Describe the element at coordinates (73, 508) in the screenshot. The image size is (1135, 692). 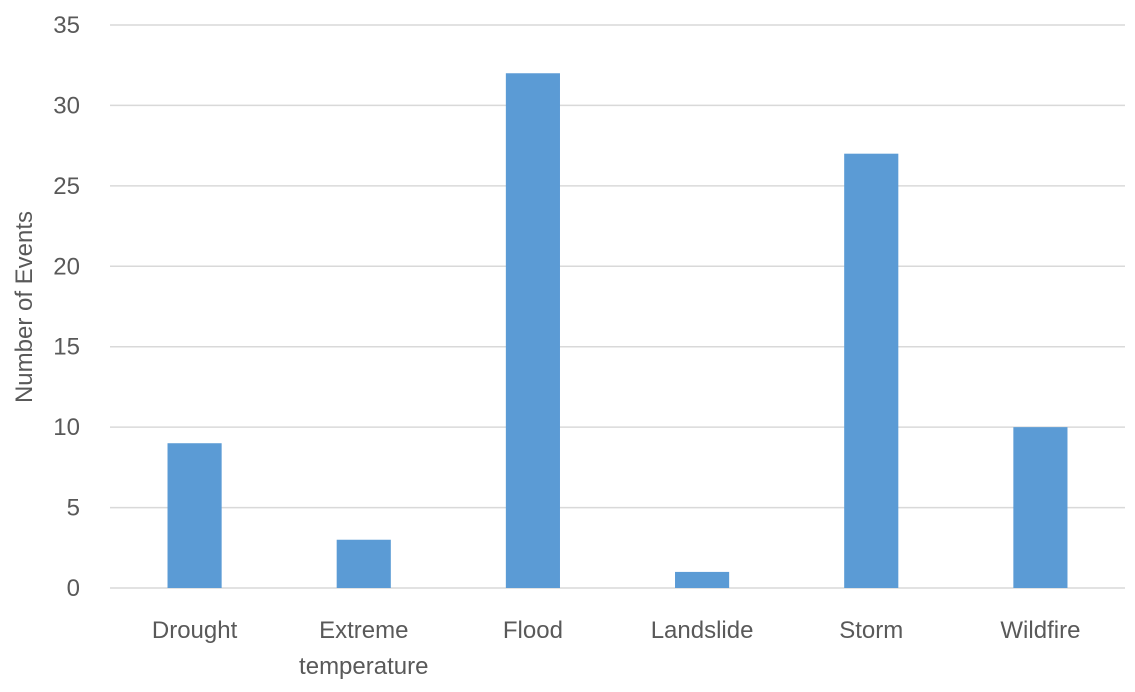
I see `y-tick-label: 5` at that location.